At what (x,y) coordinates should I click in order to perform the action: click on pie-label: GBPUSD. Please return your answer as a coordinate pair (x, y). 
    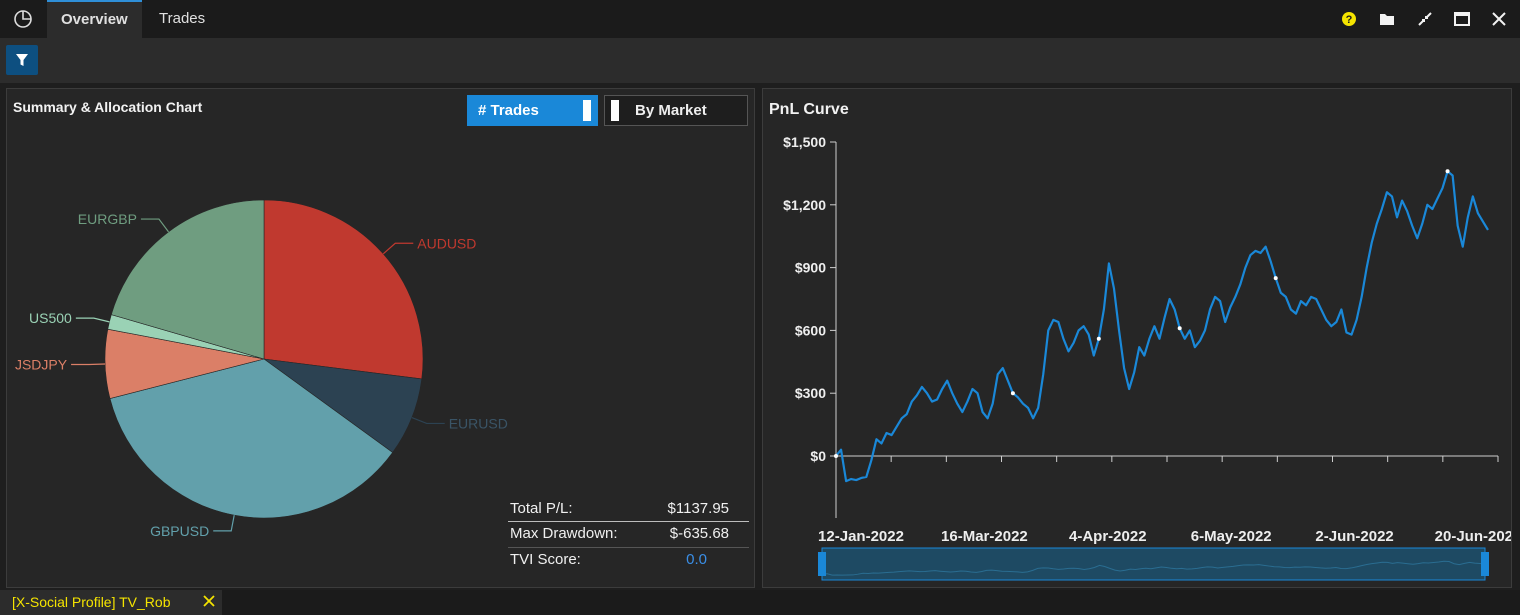
    Looking at the image, I should click on (179, 531).